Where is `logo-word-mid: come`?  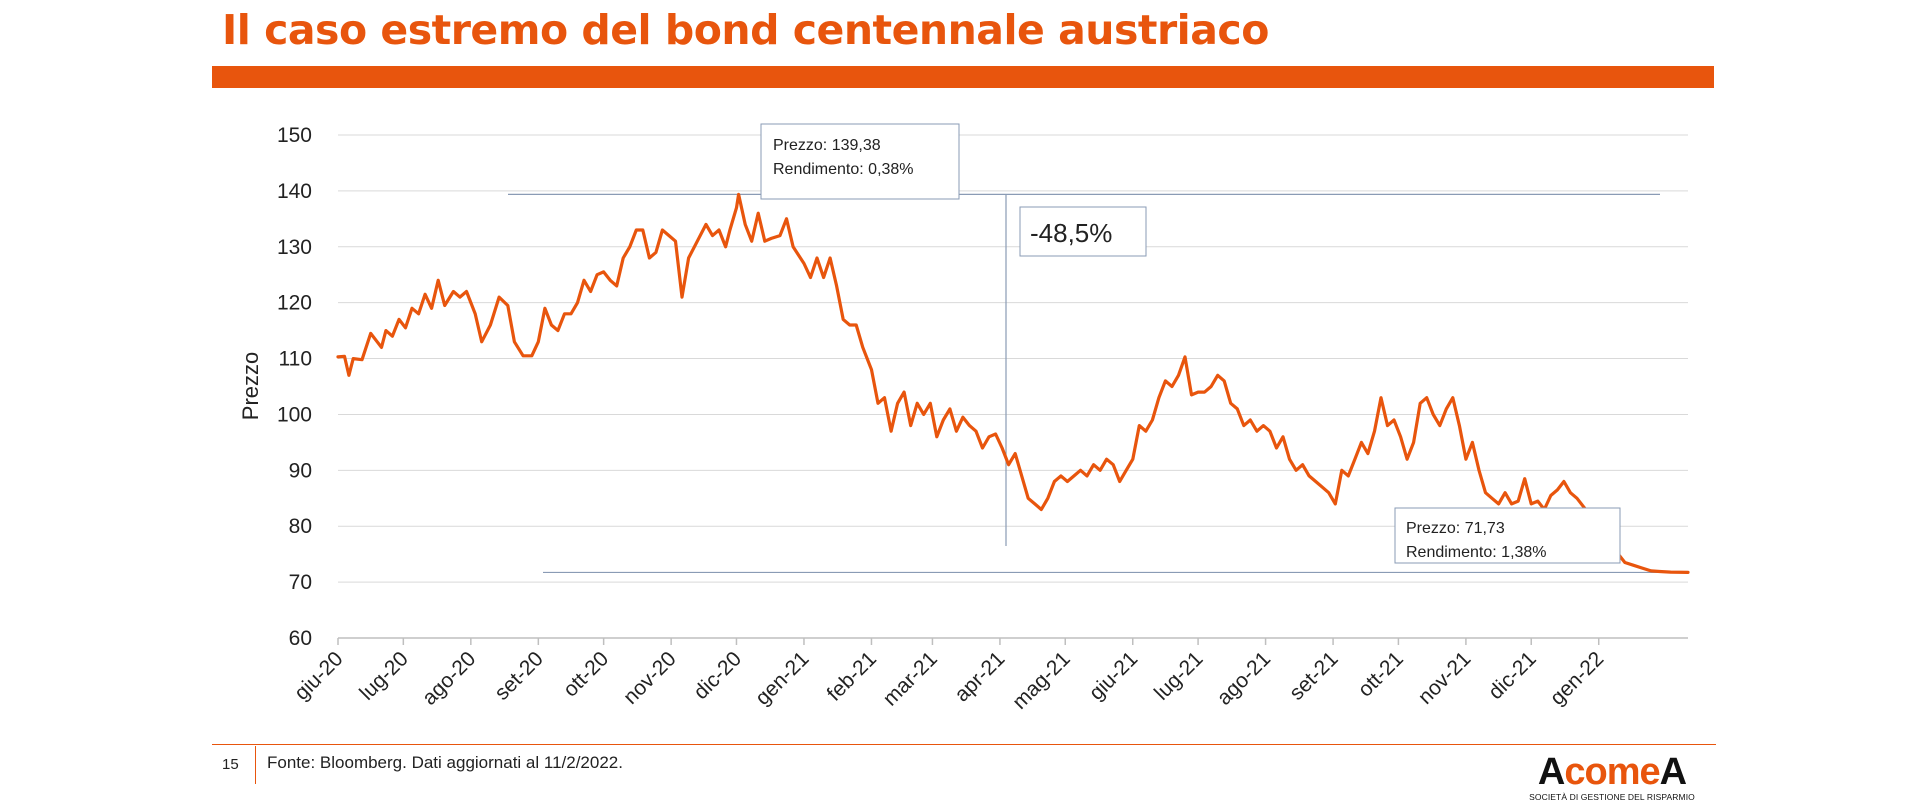
logo-word-mid: come is located at coordinates (1612, 772).